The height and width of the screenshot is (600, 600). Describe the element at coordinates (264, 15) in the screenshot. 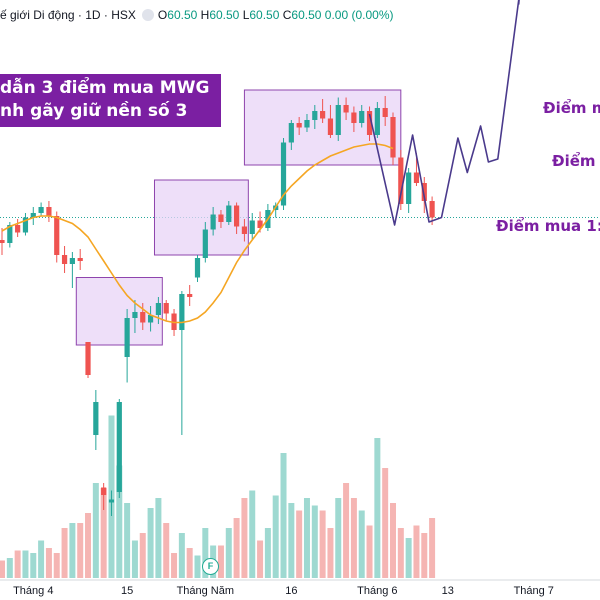

I see `low-value: 60.50` at that location.